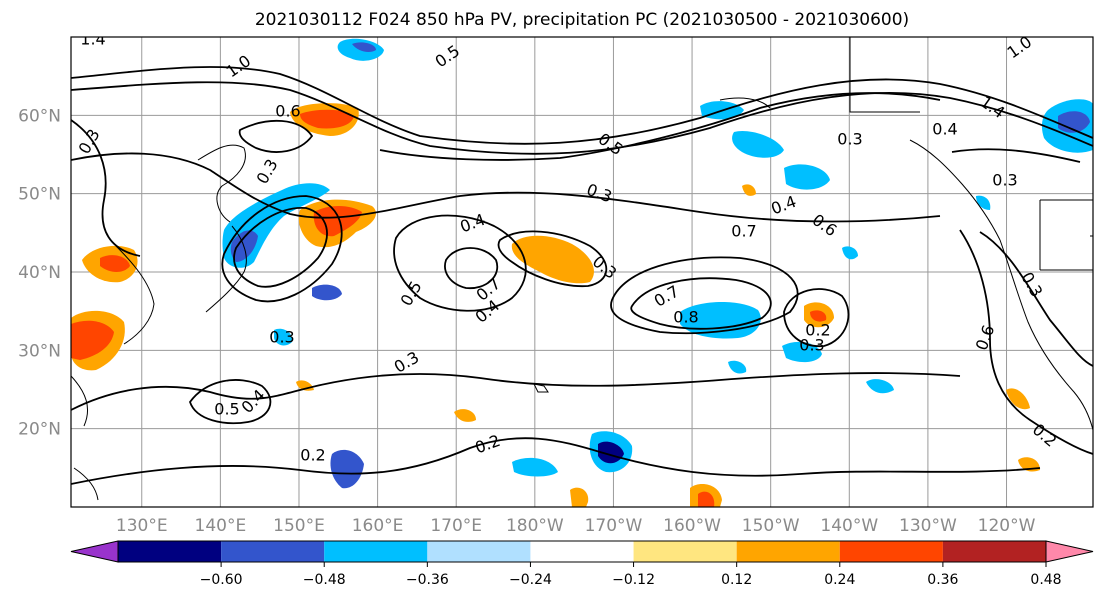 The image size is (1105, 601). What do you see at coordinates (614, 526) in the screenshot?
I see `lon-tick-label: 170°W` at bounding box center [614, 526].